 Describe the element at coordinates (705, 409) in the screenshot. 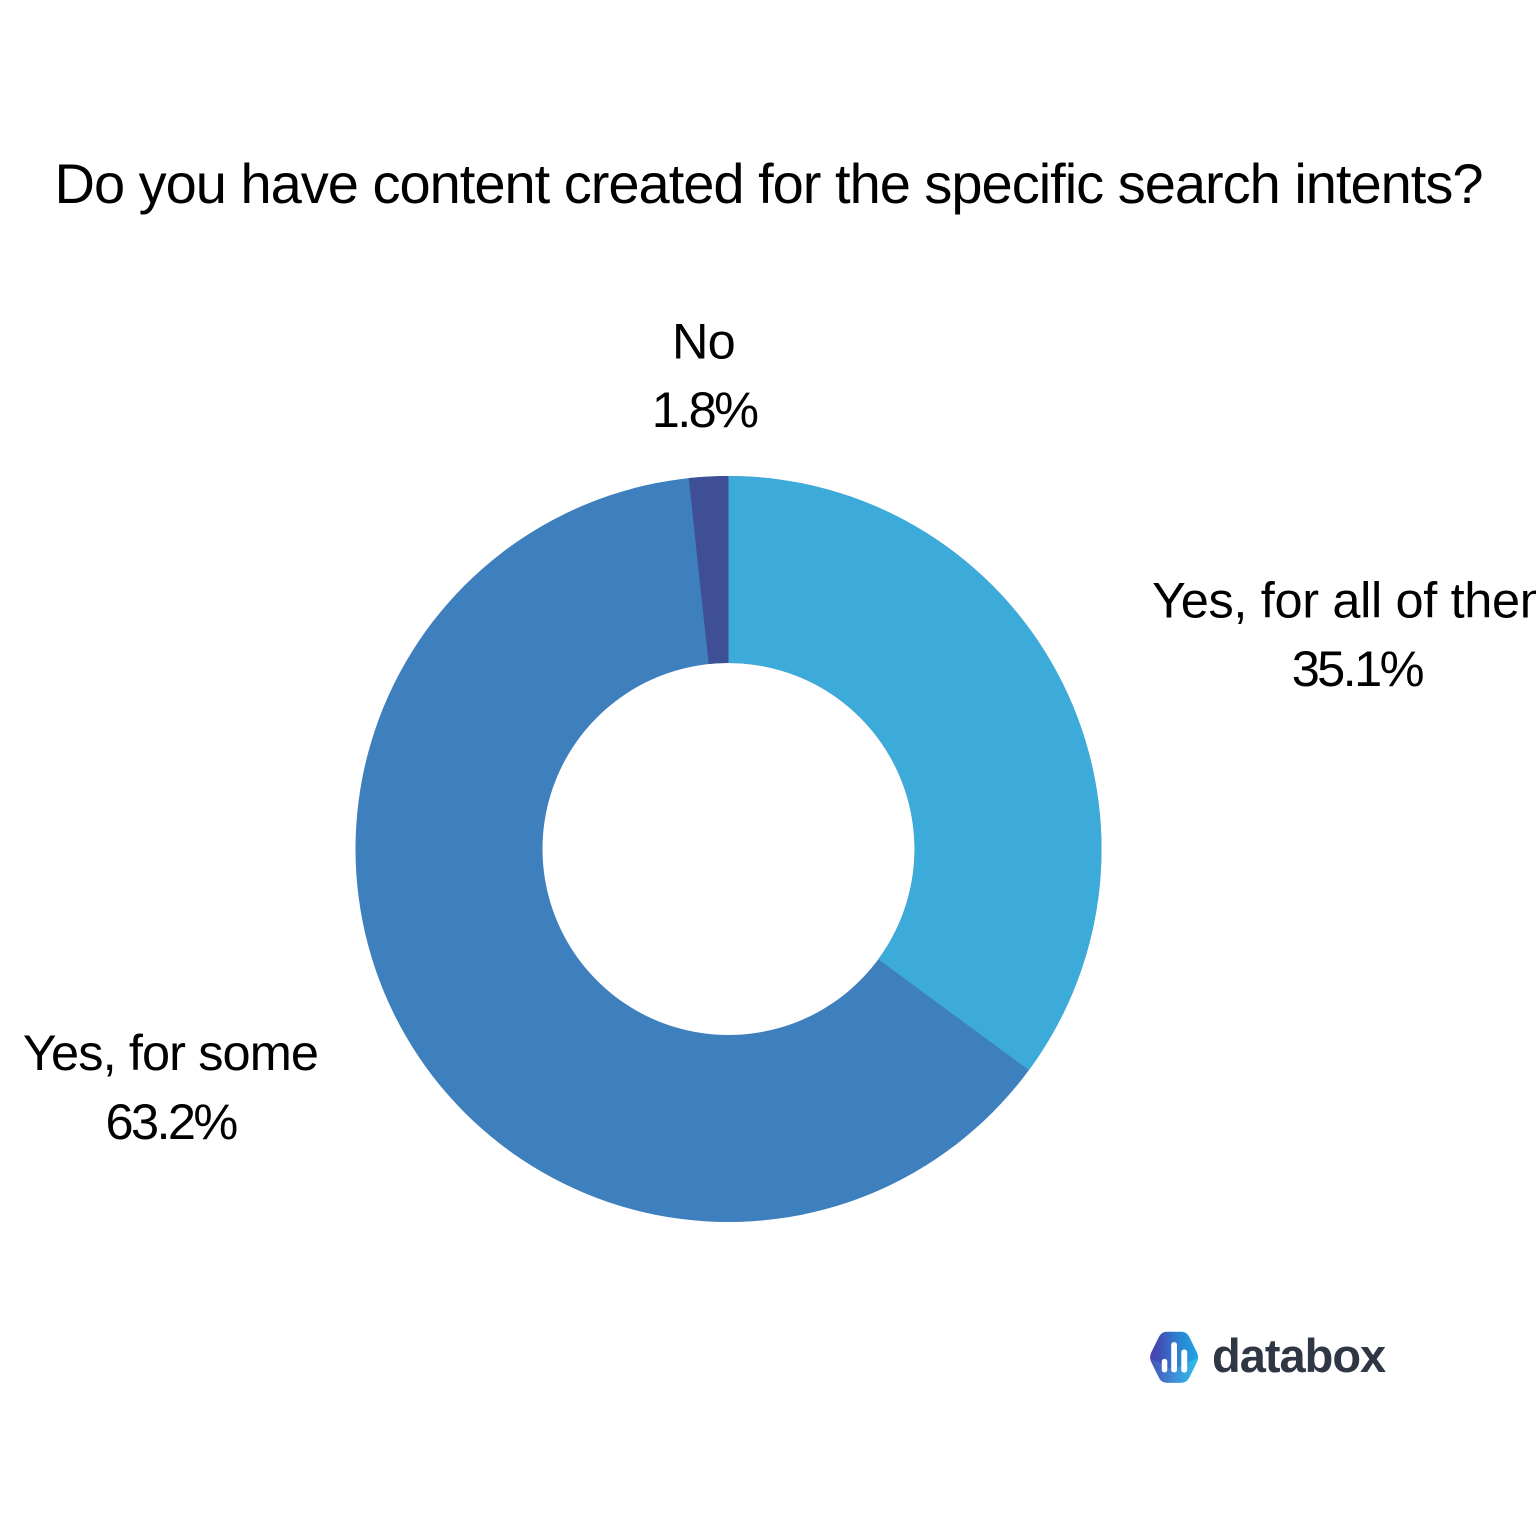

I see `svg-text: 1.8%` at that location.